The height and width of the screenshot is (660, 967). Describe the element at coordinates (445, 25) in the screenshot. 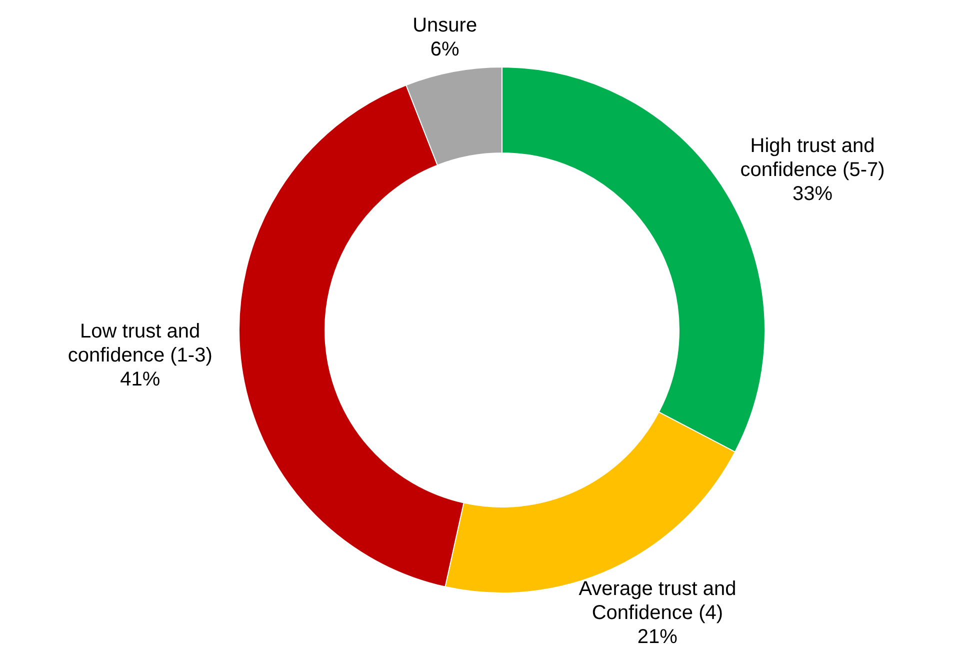

I see `slice-label: Unsure` at that location.